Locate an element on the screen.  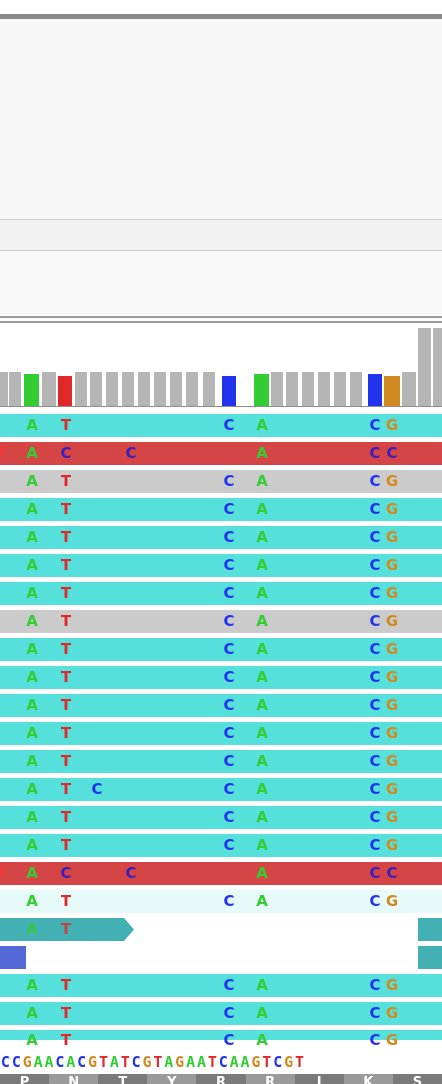
amino-acid: P is located at coordinates (25, 1079).